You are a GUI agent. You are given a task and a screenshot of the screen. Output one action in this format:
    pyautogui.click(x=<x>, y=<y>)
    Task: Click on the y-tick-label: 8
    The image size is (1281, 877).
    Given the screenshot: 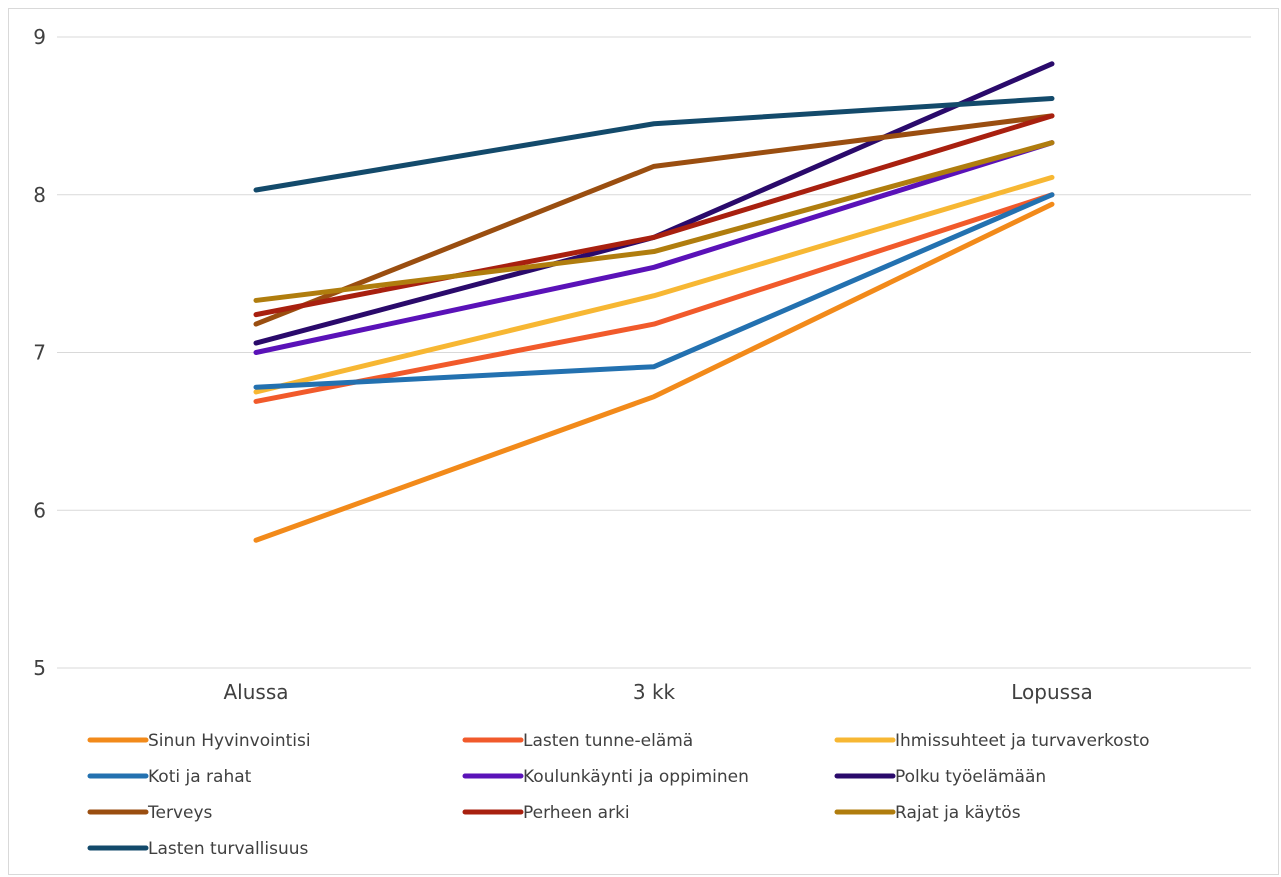 What is the action you would take?
    pyautogui.click(x=39, y=195)
    